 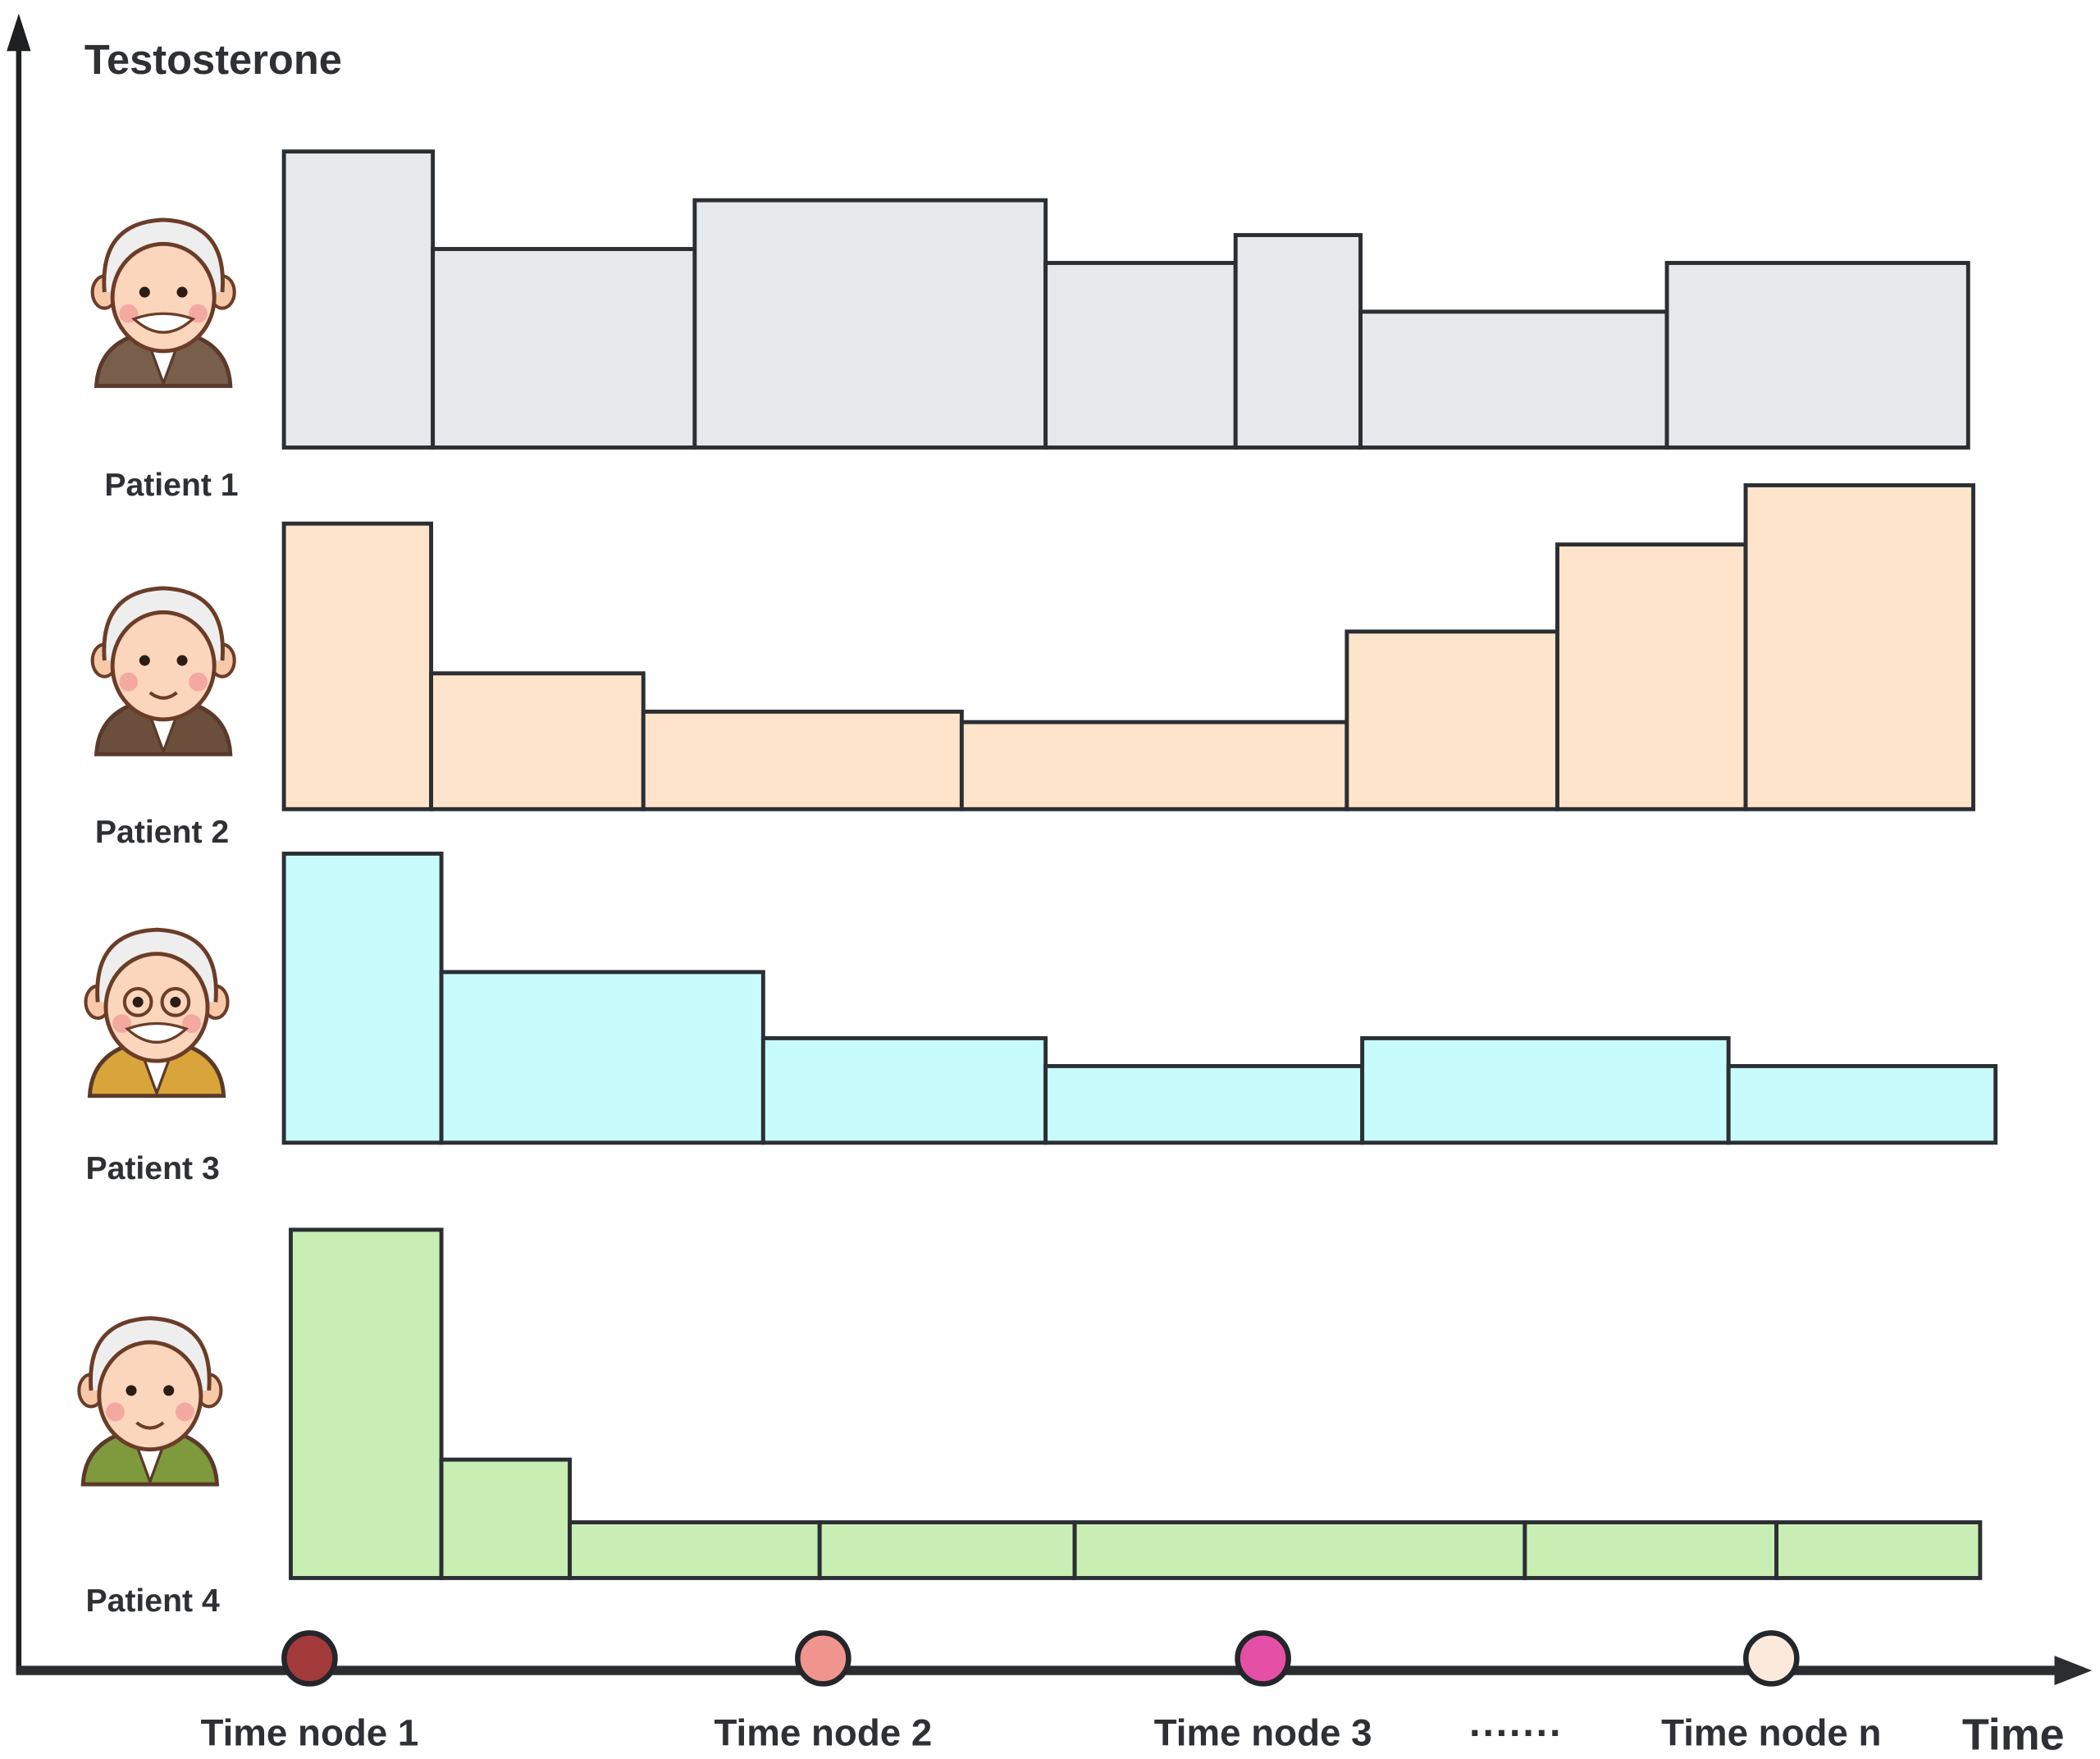 What do you see at coordinates (1263, 1733) in the screenshot?
I see `time-node-label: Time node 3` at bounding box center [1263, 1733].